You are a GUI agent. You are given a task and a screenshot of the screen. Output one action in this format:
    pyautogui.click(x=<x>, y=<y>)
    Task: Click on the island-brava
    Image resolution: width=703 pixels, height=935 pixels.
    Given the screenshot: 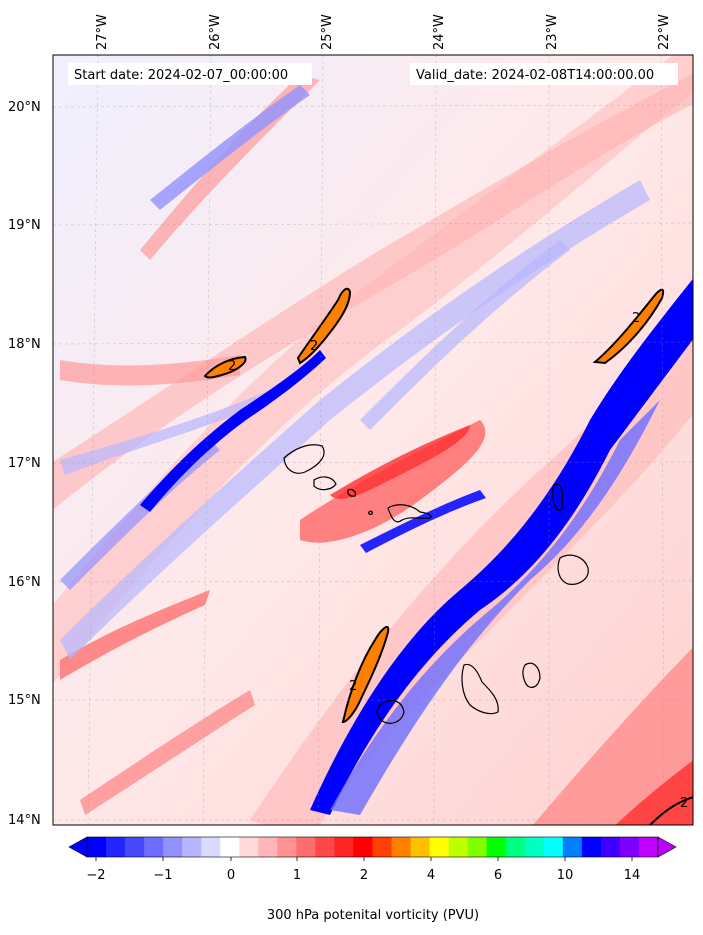 What is the action you would take?
    pyautogui.click(x=370, y=512)
    